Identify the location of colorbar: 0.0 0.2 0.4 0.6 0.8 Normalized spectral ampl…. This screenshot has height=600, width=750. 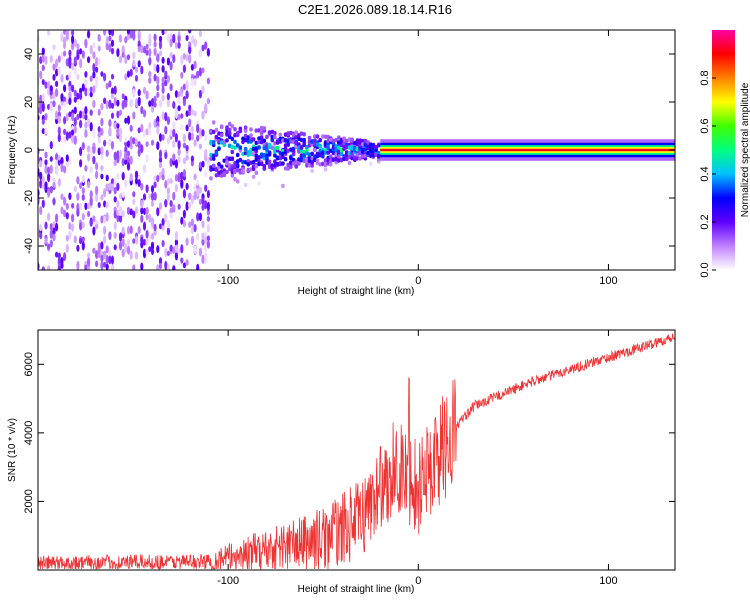
(724, 154).